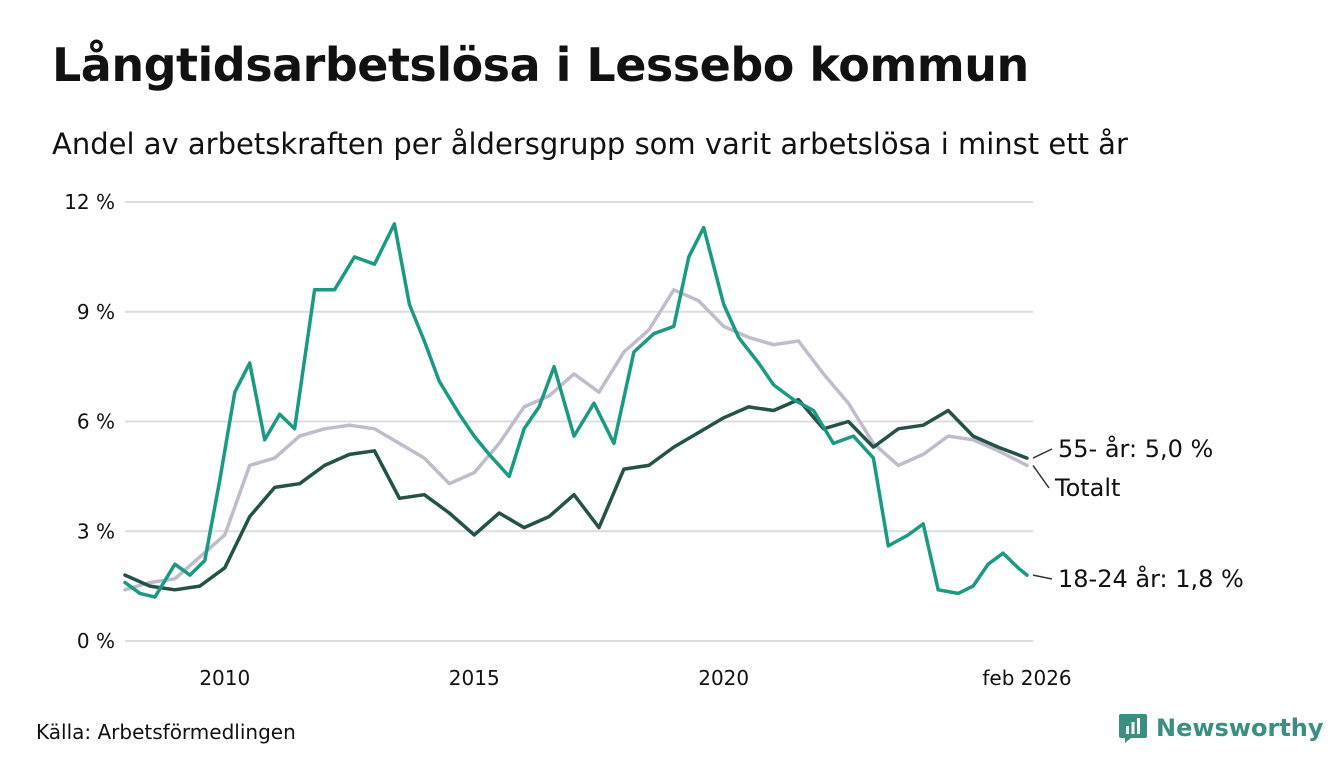 The width and height of the screenshot is (1340, 780). What do you see at coordinates (96, 312) in the screenshot?
I see `y-tick-label: 9 %` at bounding box center [96, 312].